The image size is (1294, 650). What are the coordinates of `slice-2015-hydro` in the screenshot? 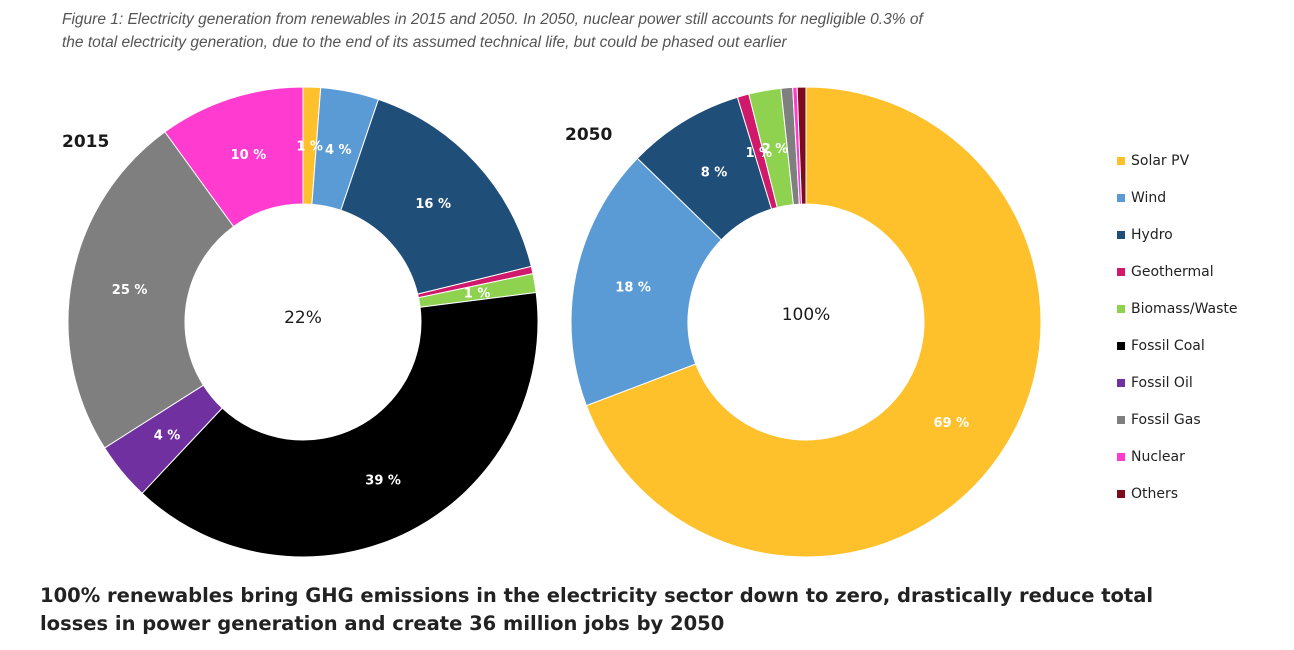 It's located at (436, 196).